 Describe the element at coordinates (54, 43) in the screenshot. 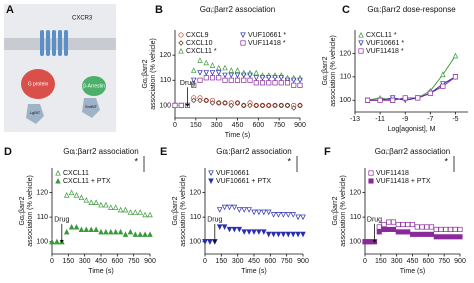

I see `receptor` at that location.